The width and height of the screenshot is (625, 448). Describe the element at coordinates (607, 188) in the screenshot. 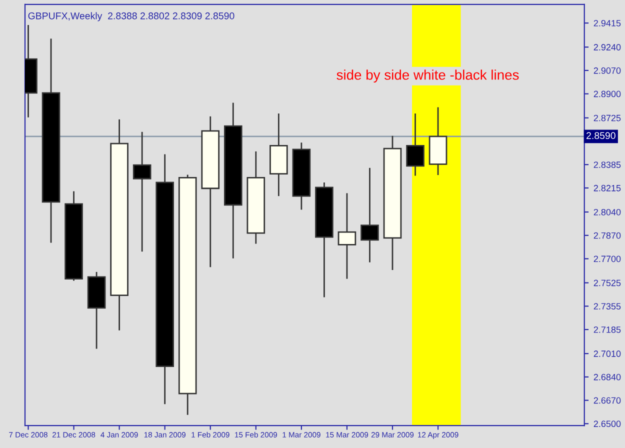

I see `y-tick-label: 2.8215` at that location.